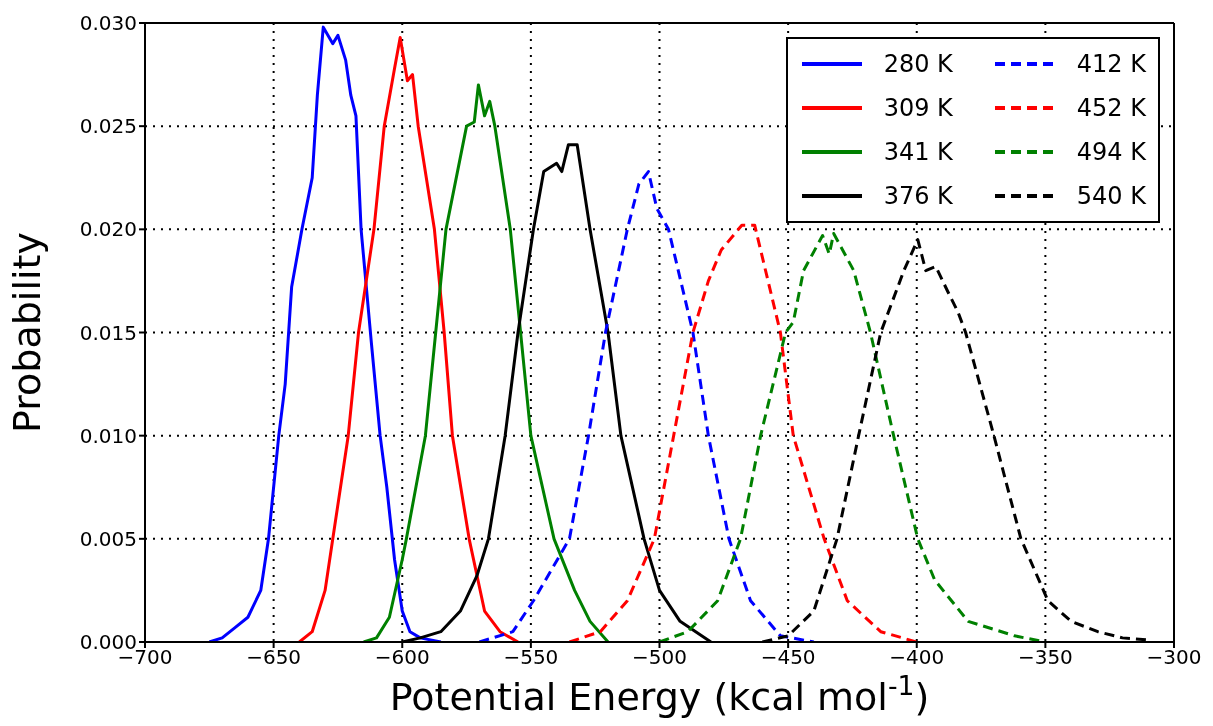 The width and height of the screenshot is (1213, 726). What do you see at coordinates (659, 694) in the screenshot?
I see `x-axis-title: Potential Energy (kcal mol$^{-1}$)` at bounding box center [659, 694].